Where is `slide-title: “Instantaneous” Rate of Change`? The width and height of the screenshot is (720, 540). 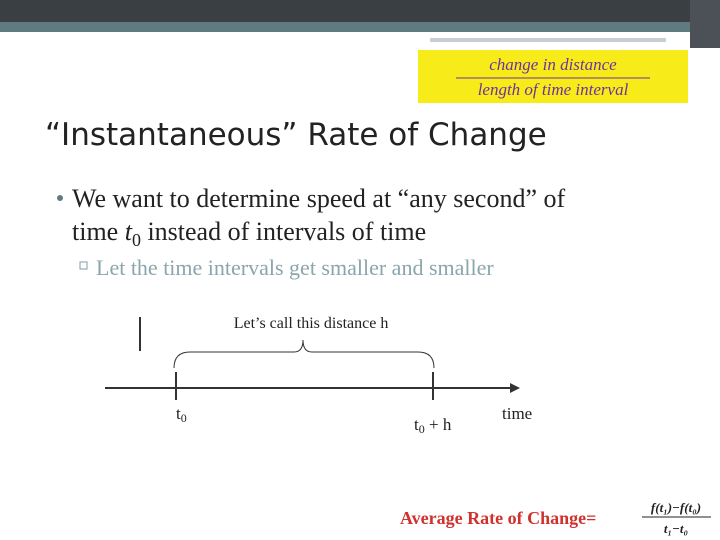
slide-title: “Instantaneous” Rate of Change is located at coordinates (296, 135).